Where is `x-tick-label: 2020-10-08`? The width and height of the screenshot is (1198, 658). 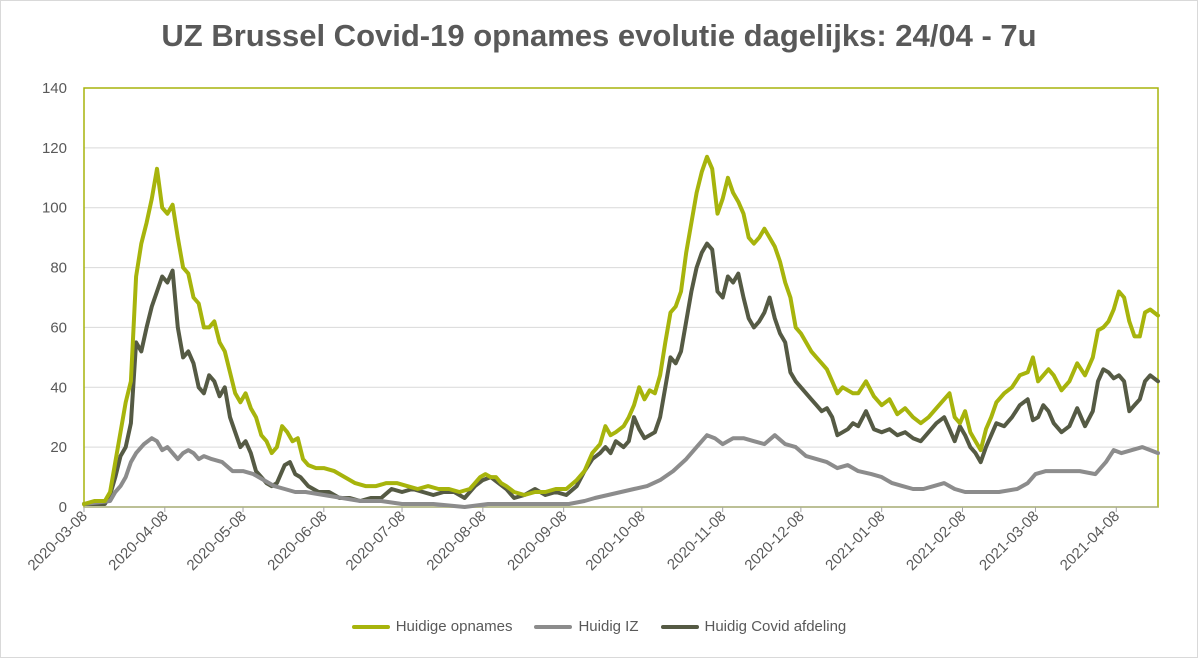 x-tick-label: 2020-10-08 is located at coordinates (615, 541).